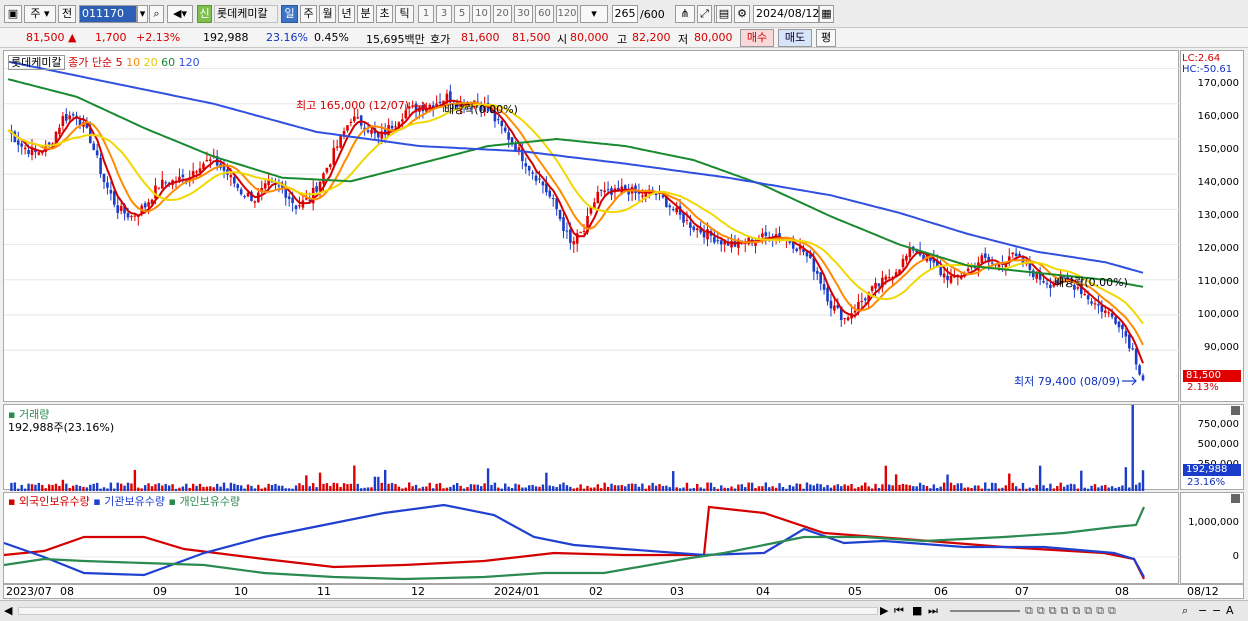  What do you see at coordinates (884, 610) in the screenshot?
I see `scroll-right-icon: ▶` at bounding box center [884, 610].